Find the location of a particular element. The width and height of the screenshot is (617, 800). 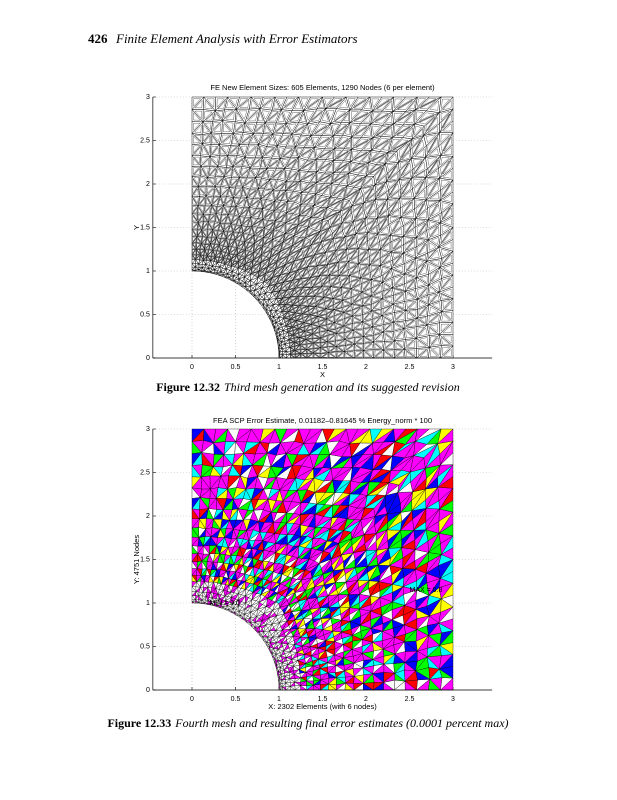

x-tick-label: 0 is located at coordinates (192, 699).